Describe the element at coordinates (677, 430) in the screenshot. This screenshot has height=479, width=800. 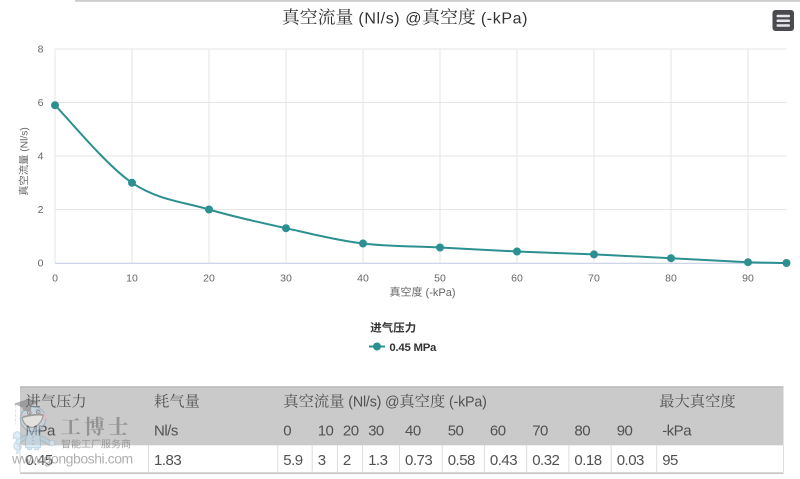
I see `svg-text: -kPa` at that location.